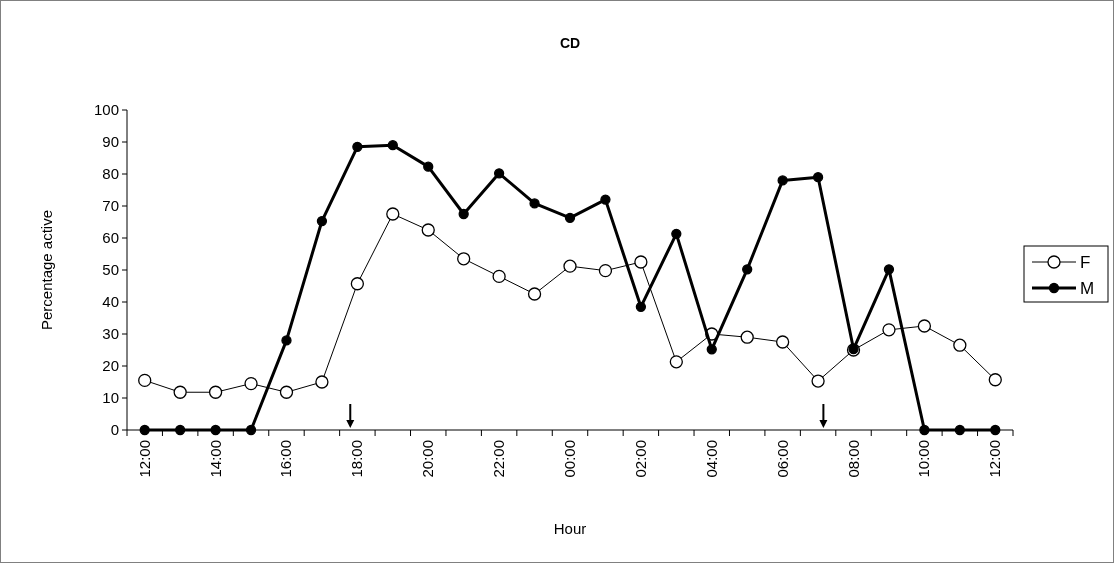 This screenshot has height=563, width=1114. What do you see at coordinates (782, 459) in the screenshot?
I see `x-tick-label: 06:00` at bounding box center [782, 459].